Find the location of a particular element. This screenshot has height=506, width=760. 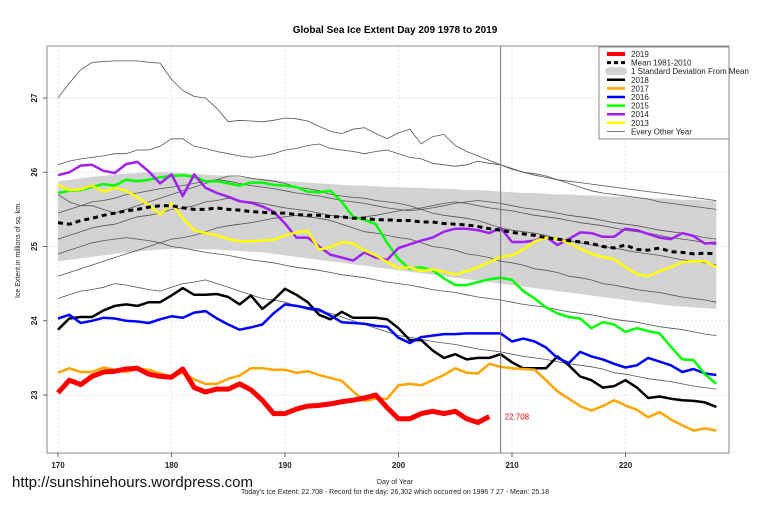

series-line-2016 is located at coordinates (387, 340).